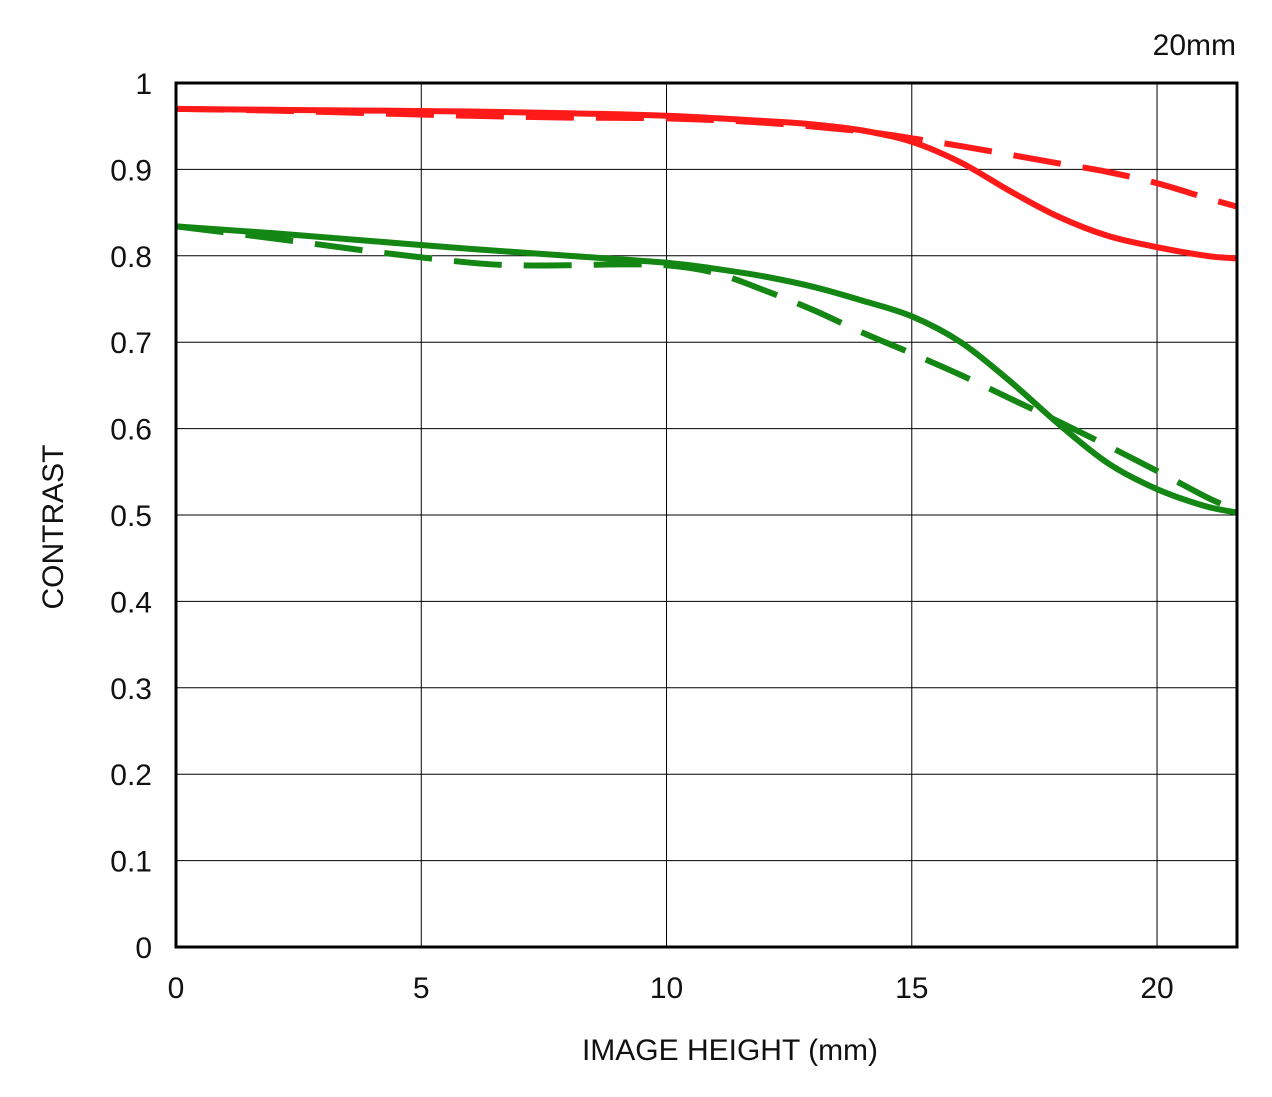 The image size is (1272, 1097). I want to click on y-tick-label: 0.6, so click(131, 430).